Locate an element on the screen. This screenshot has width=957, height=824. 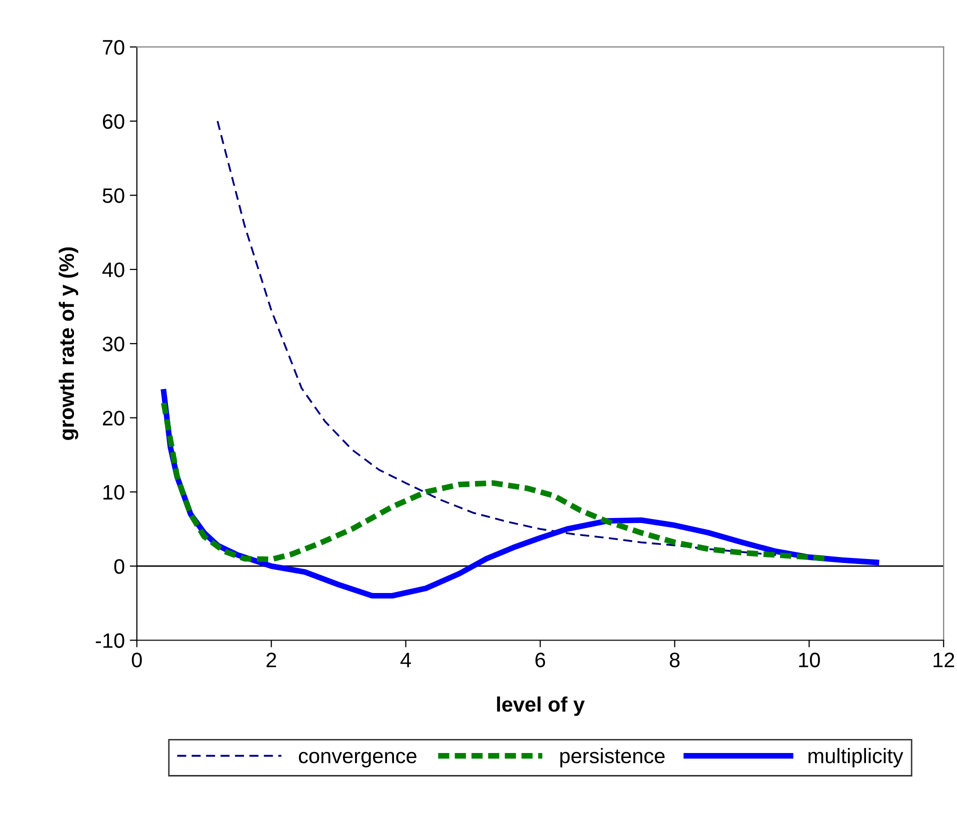
legend-label: persistence is located at coordinates (612, 758).